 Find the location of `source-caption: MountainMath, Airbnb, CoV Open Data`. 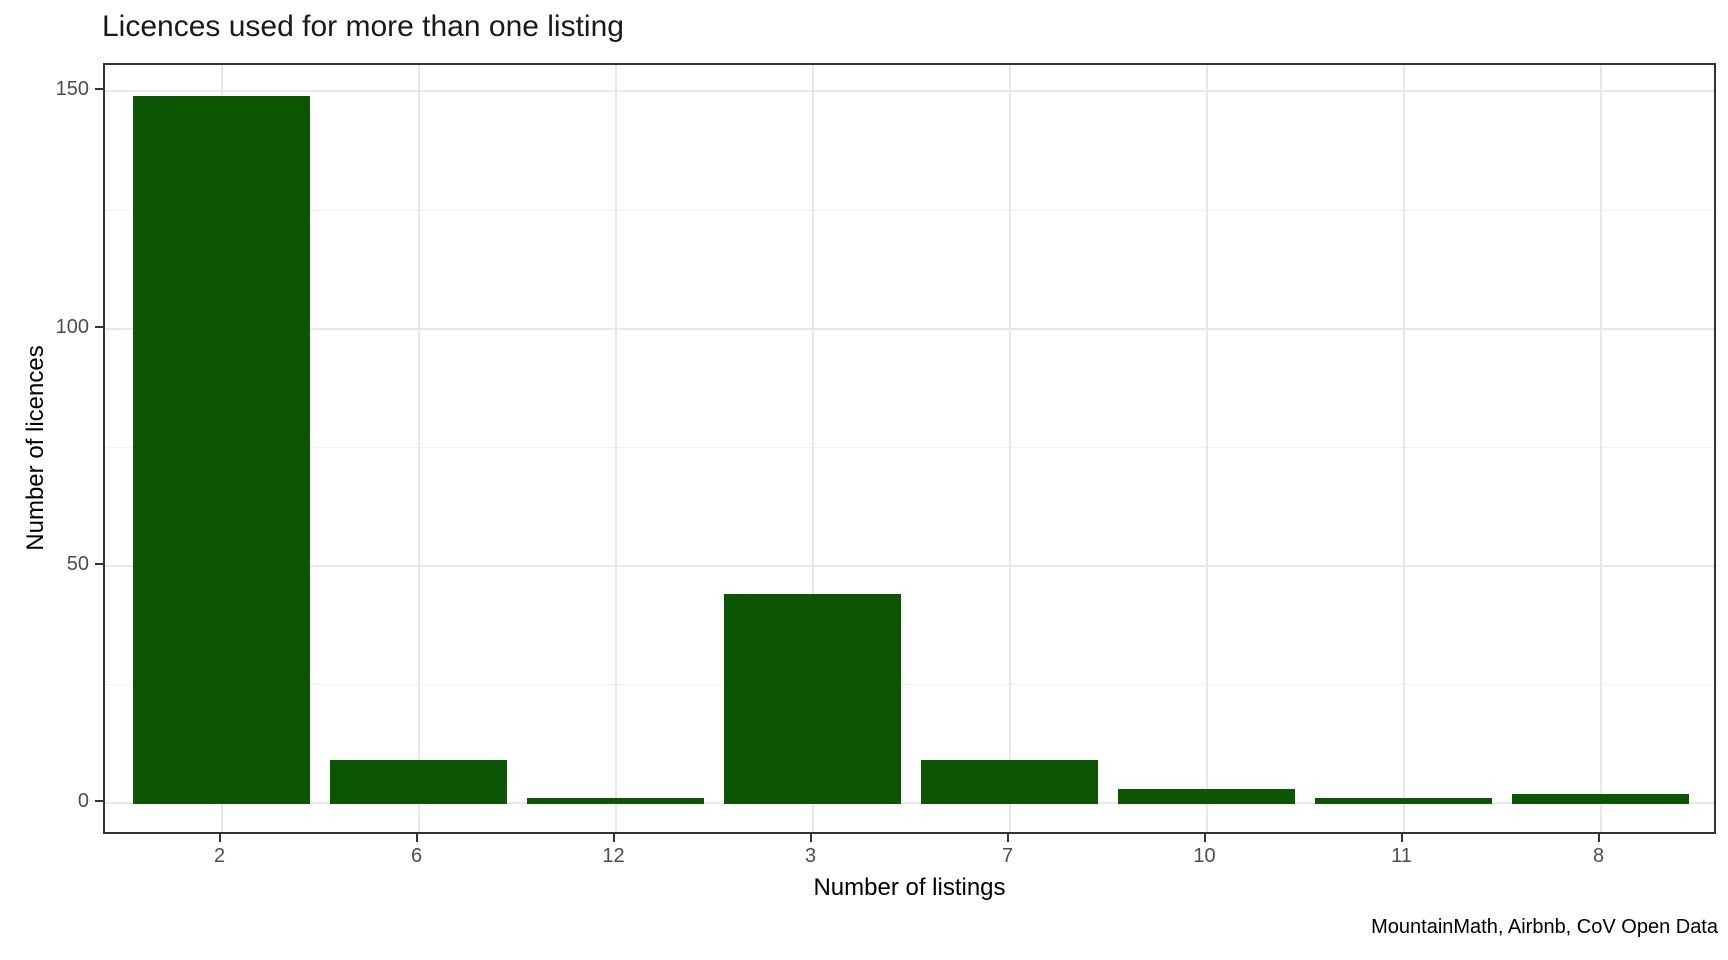

source-caption: MountainMath, Airbnb, CoV Open Data is located at coordinates (1544, 927).